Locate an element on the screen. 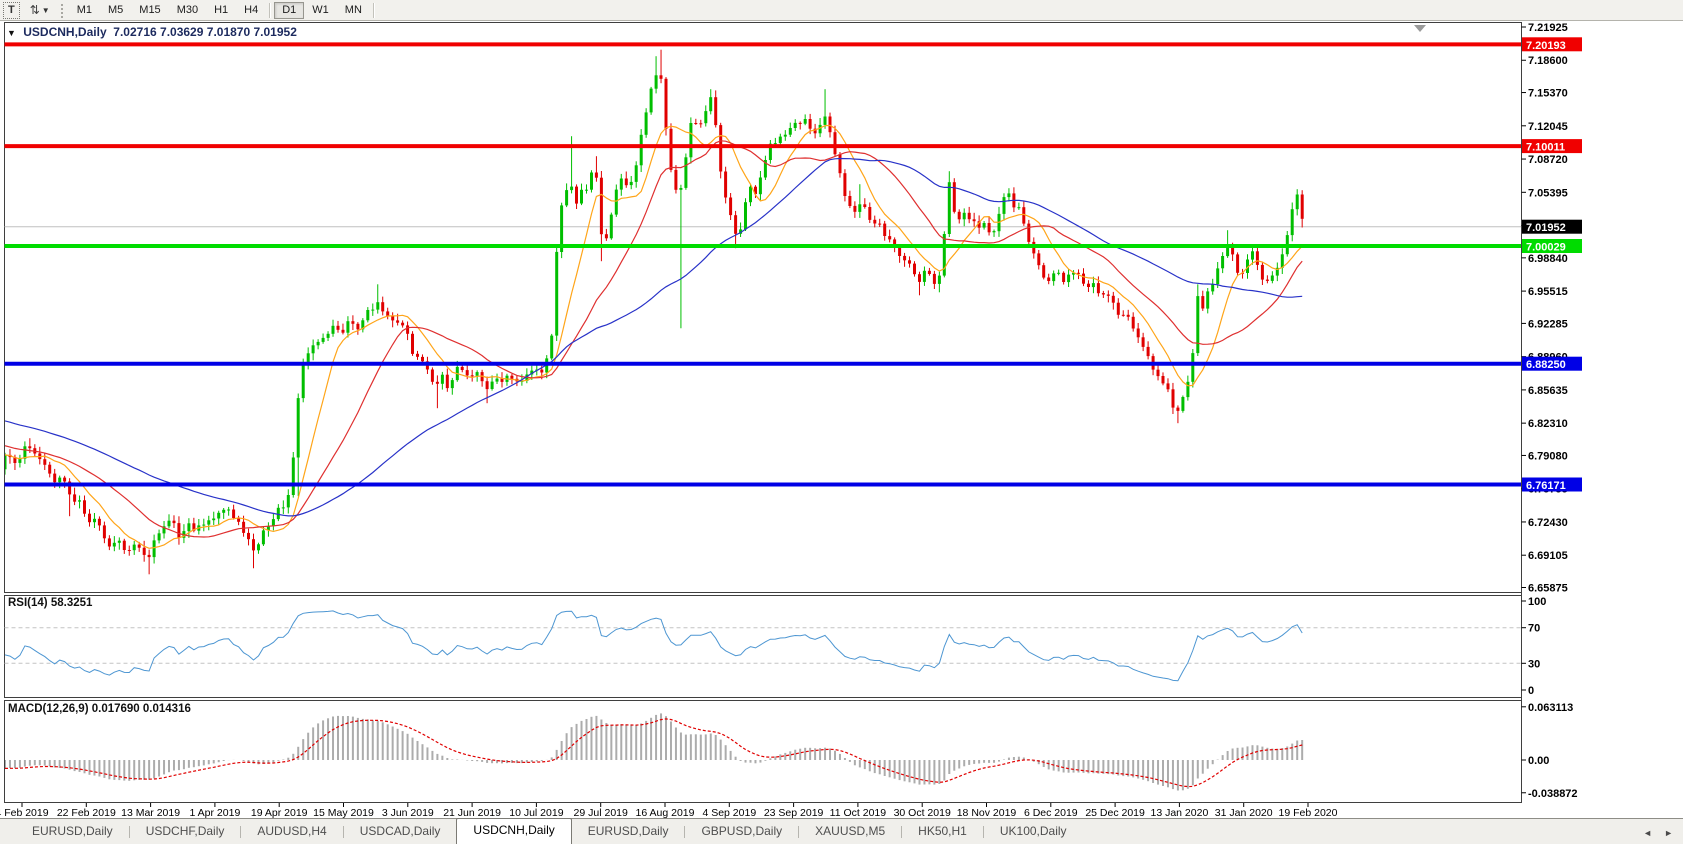 This screenshot has height=844, width=1683. price-axis-label: 7.15370 is located at coordinates (1548, 94).